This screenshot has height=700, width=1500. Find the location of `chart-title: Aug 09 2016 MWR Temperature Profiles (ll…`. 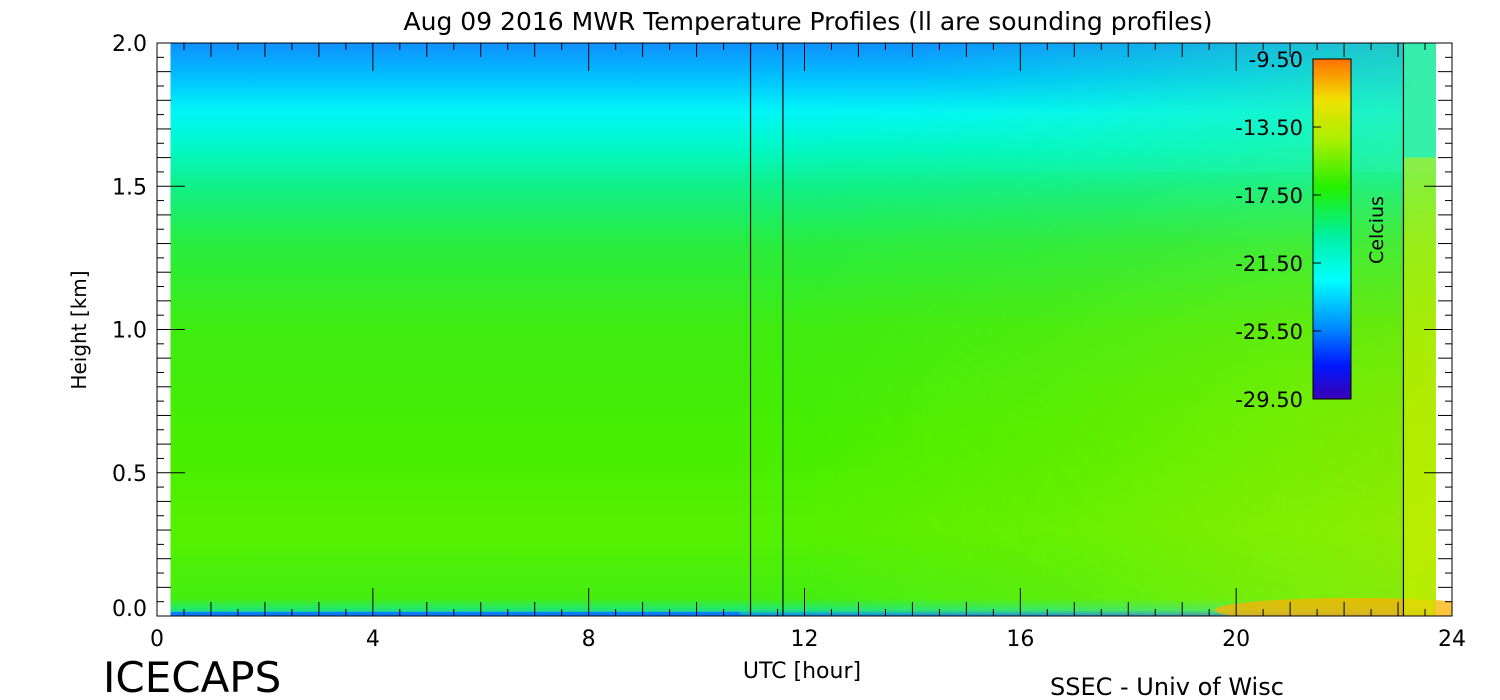

chart-title: Aug 09 2016 MWR Temperature Profiles (ll… is located at coordinates (808, 21).